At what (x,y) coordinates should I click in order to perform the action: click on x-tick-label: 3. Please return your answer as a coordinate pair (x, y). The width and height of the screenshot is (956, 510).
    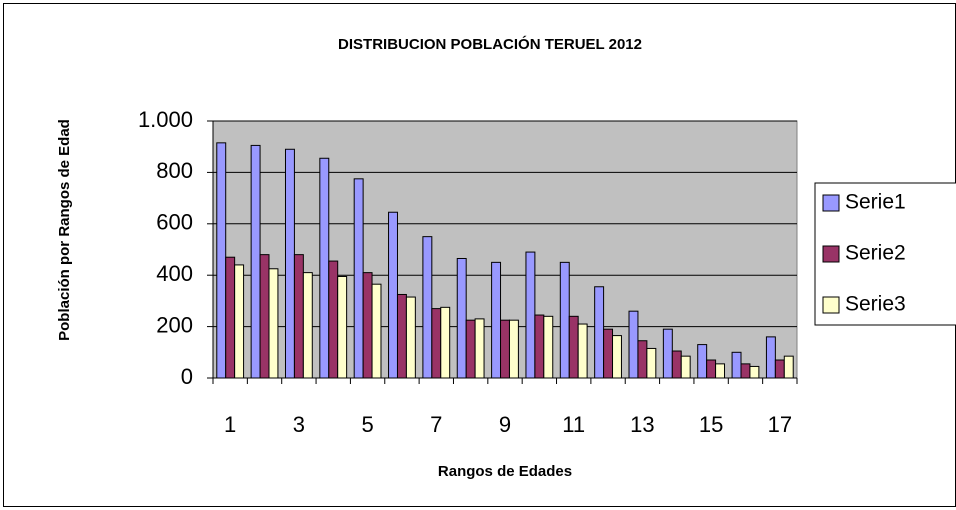
    Looking at the image, I should click on (299, 424).